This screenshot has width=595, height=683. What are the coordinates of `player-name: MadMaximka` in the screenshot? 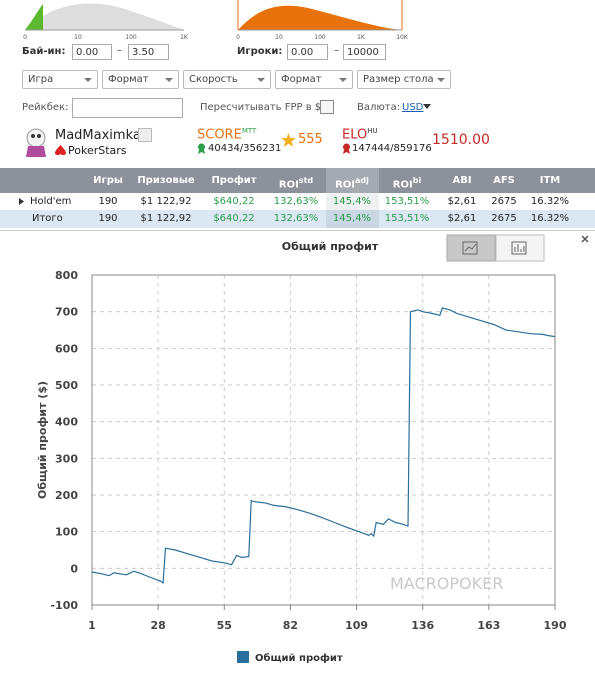 It's located at (98, 135).